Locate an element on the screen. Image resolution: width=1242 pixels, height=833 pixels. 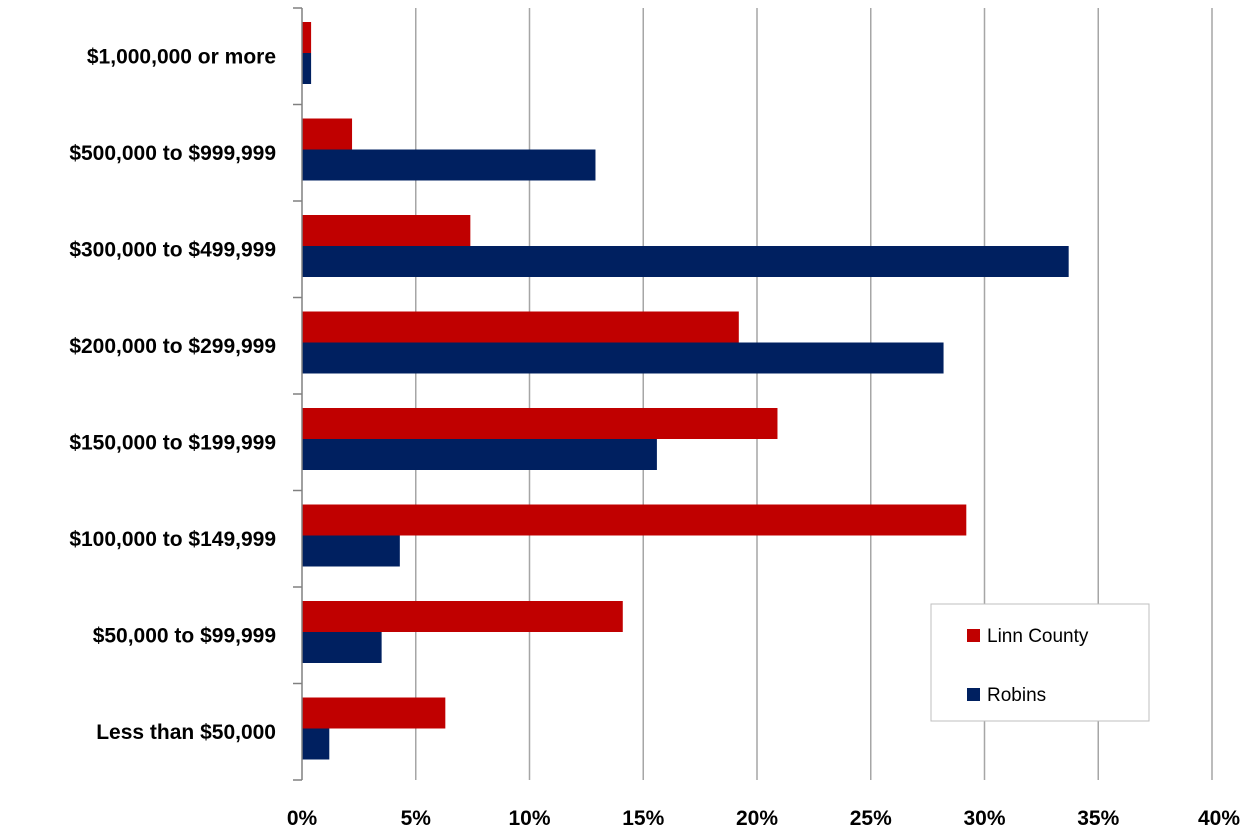
category-label: Less than $50,000 is located at coordinates (186, 732).